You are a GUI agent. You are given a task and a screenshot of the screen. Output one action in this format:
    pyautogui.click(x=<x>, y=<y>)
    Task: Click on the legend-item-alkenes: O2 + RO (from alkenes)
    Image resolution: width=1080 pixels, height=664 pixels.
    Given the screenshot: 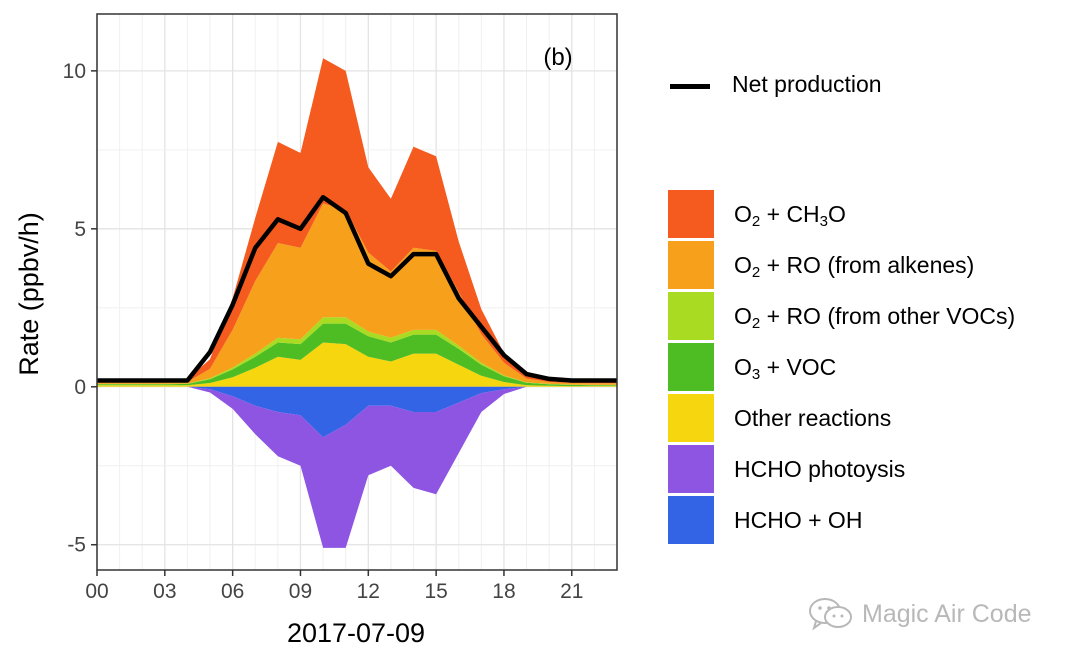 What is the action you would take?
    pyautogui.click(x=874, y=266)
    